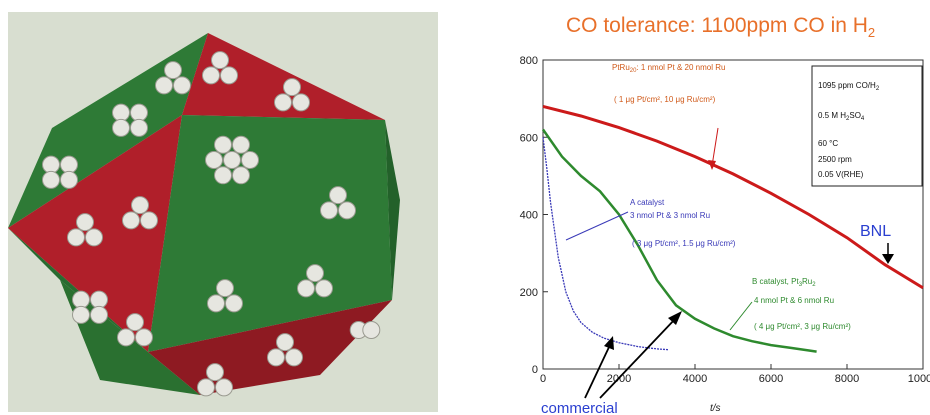 Image resolution: width=930 pixels, height=415 pixels. Describe the element at coordinates (771, 379) in the screenshot. I see `x-tick-label: 6000` at that location.